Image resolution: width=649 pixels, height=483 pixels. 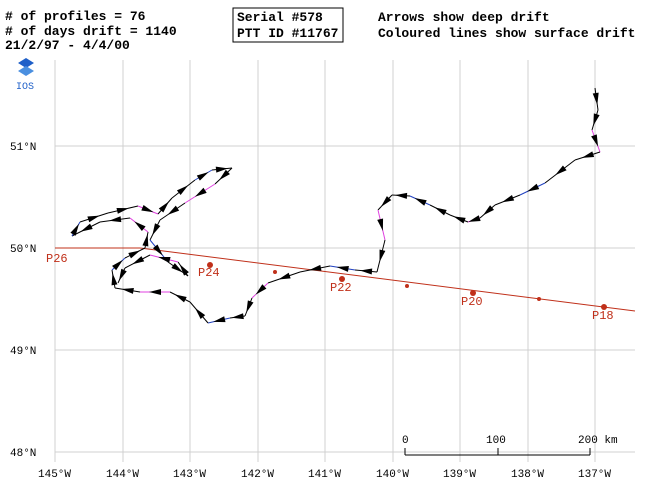 What do you see at coordinates (405, 441) in the screenshot?
I see `scale-label: 0` at bounding box center [405, 441].